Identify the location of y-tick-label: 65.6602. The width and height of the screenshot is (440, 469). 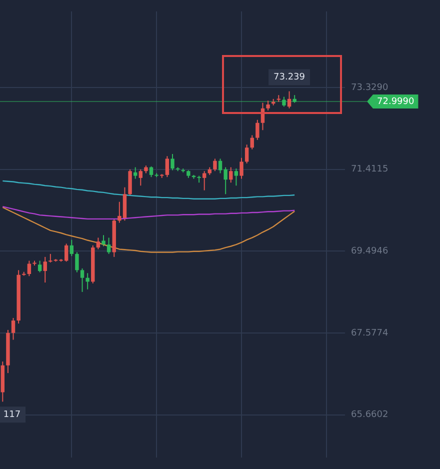
(369, 415).